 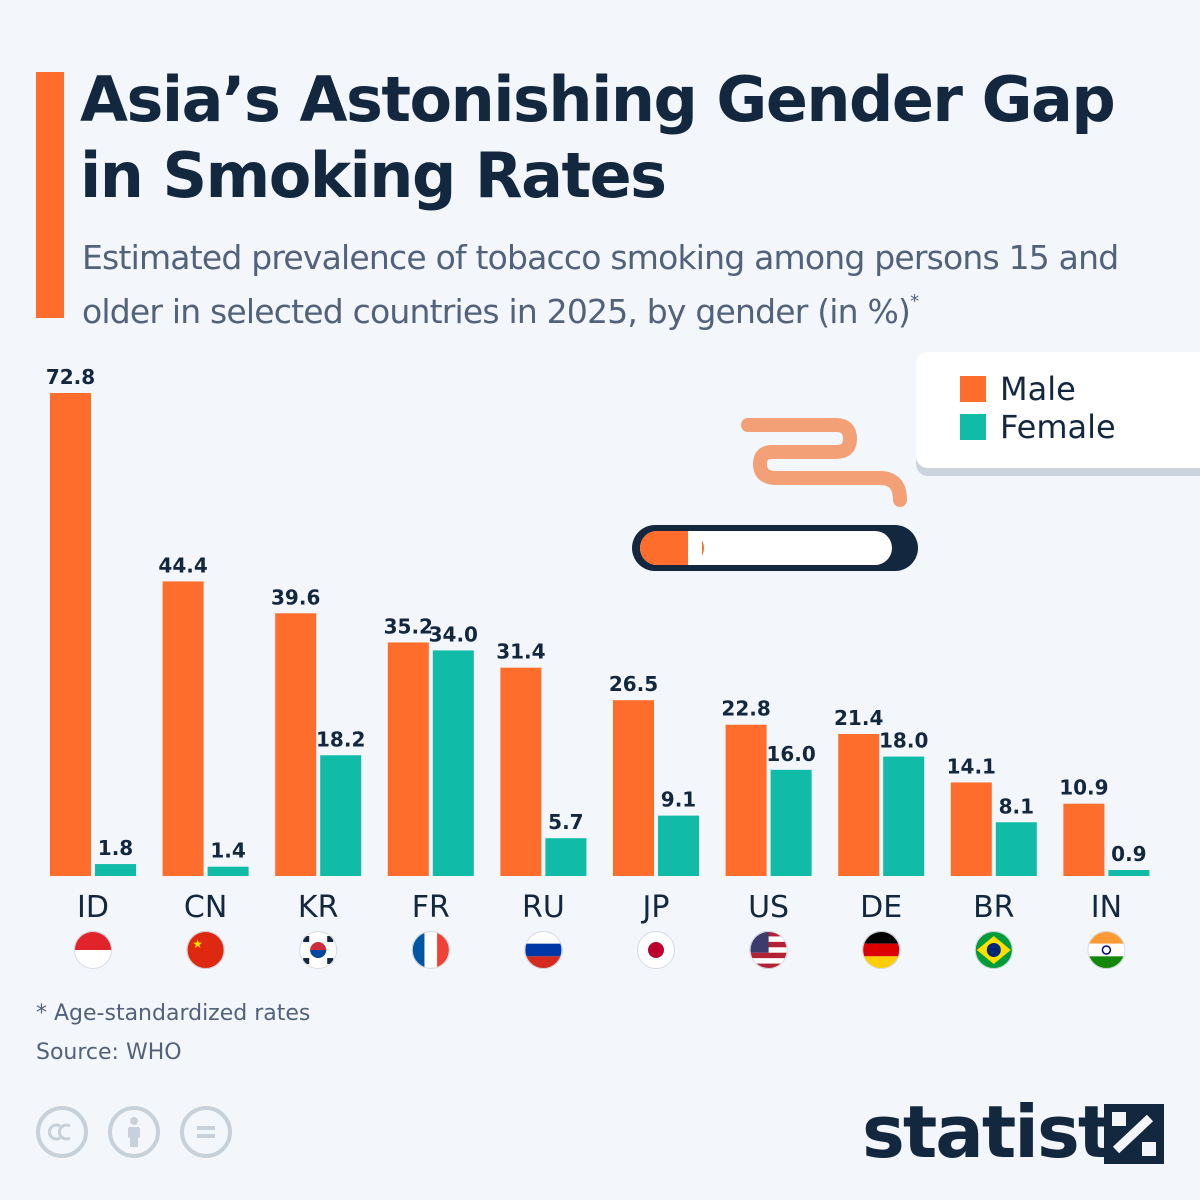 What do you see at coordinates (1083, 788) in the screenshot?
I see `value-label-male-in: 10.9` at bounding box center [1083, 788].